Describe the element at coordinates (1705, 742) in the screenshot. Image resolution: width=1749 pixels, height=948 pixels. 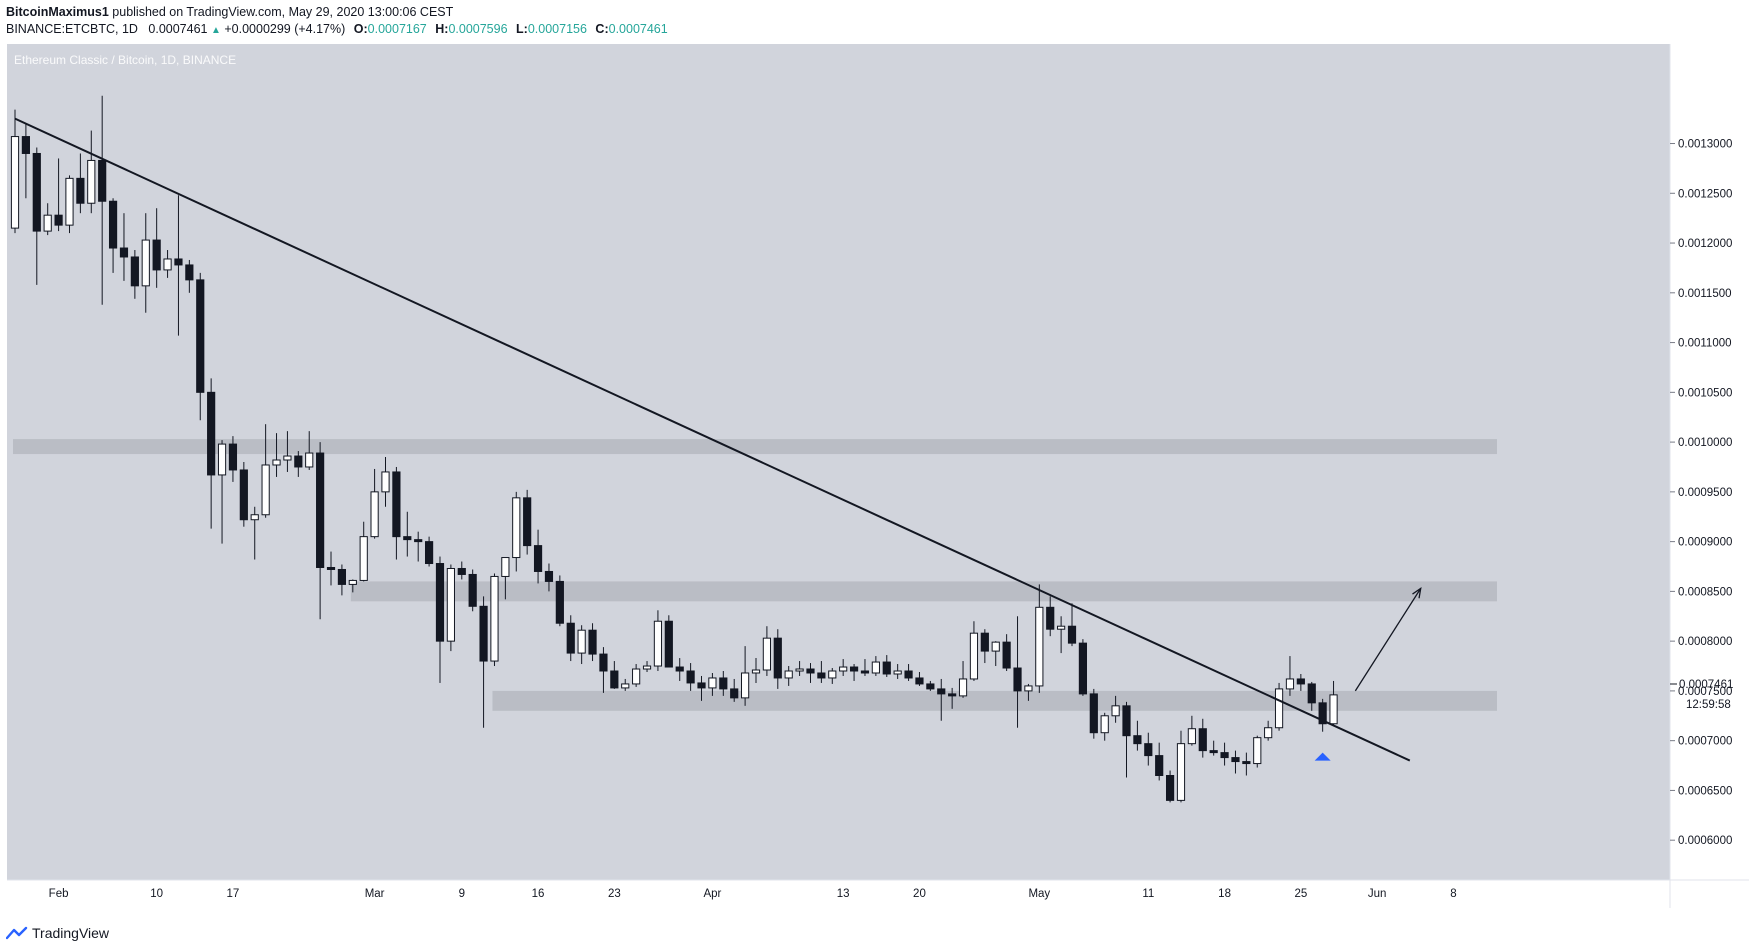
I see `price-tick-label: 0.0007000` at that location.